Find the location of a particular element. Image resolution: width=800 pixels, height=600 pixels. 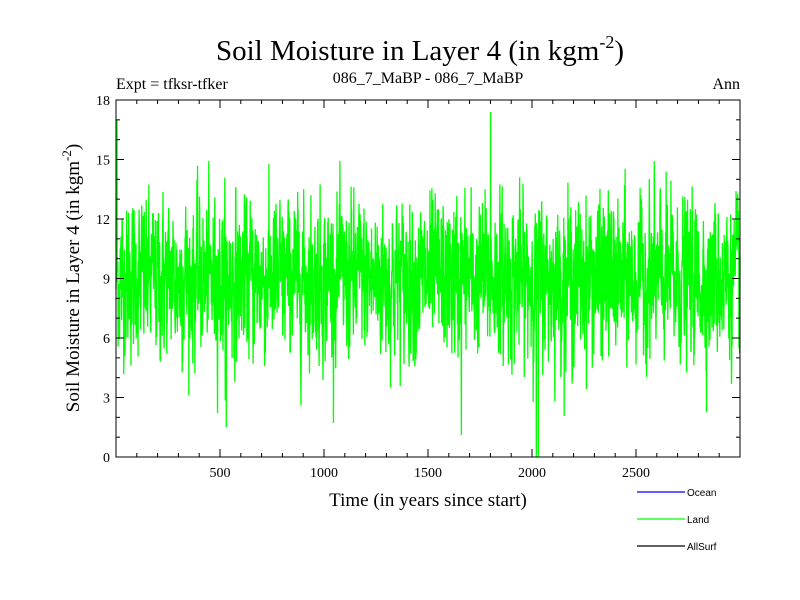

y-tick-label: 12 is located at coordinates (103, 220).